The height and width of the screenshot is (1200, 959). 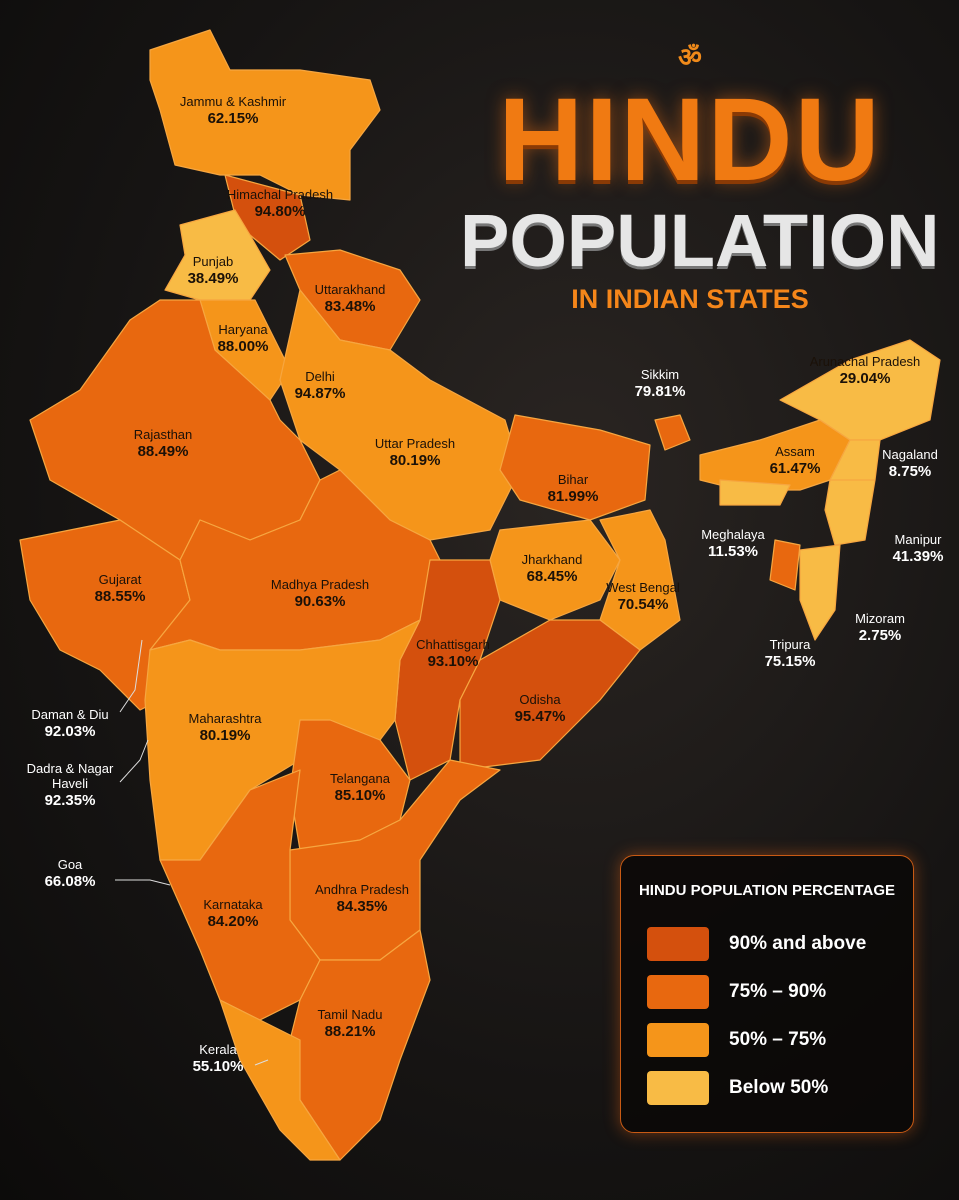 I want to click on state-label: West Bengal 70.54%, so click(x=643, y=596).